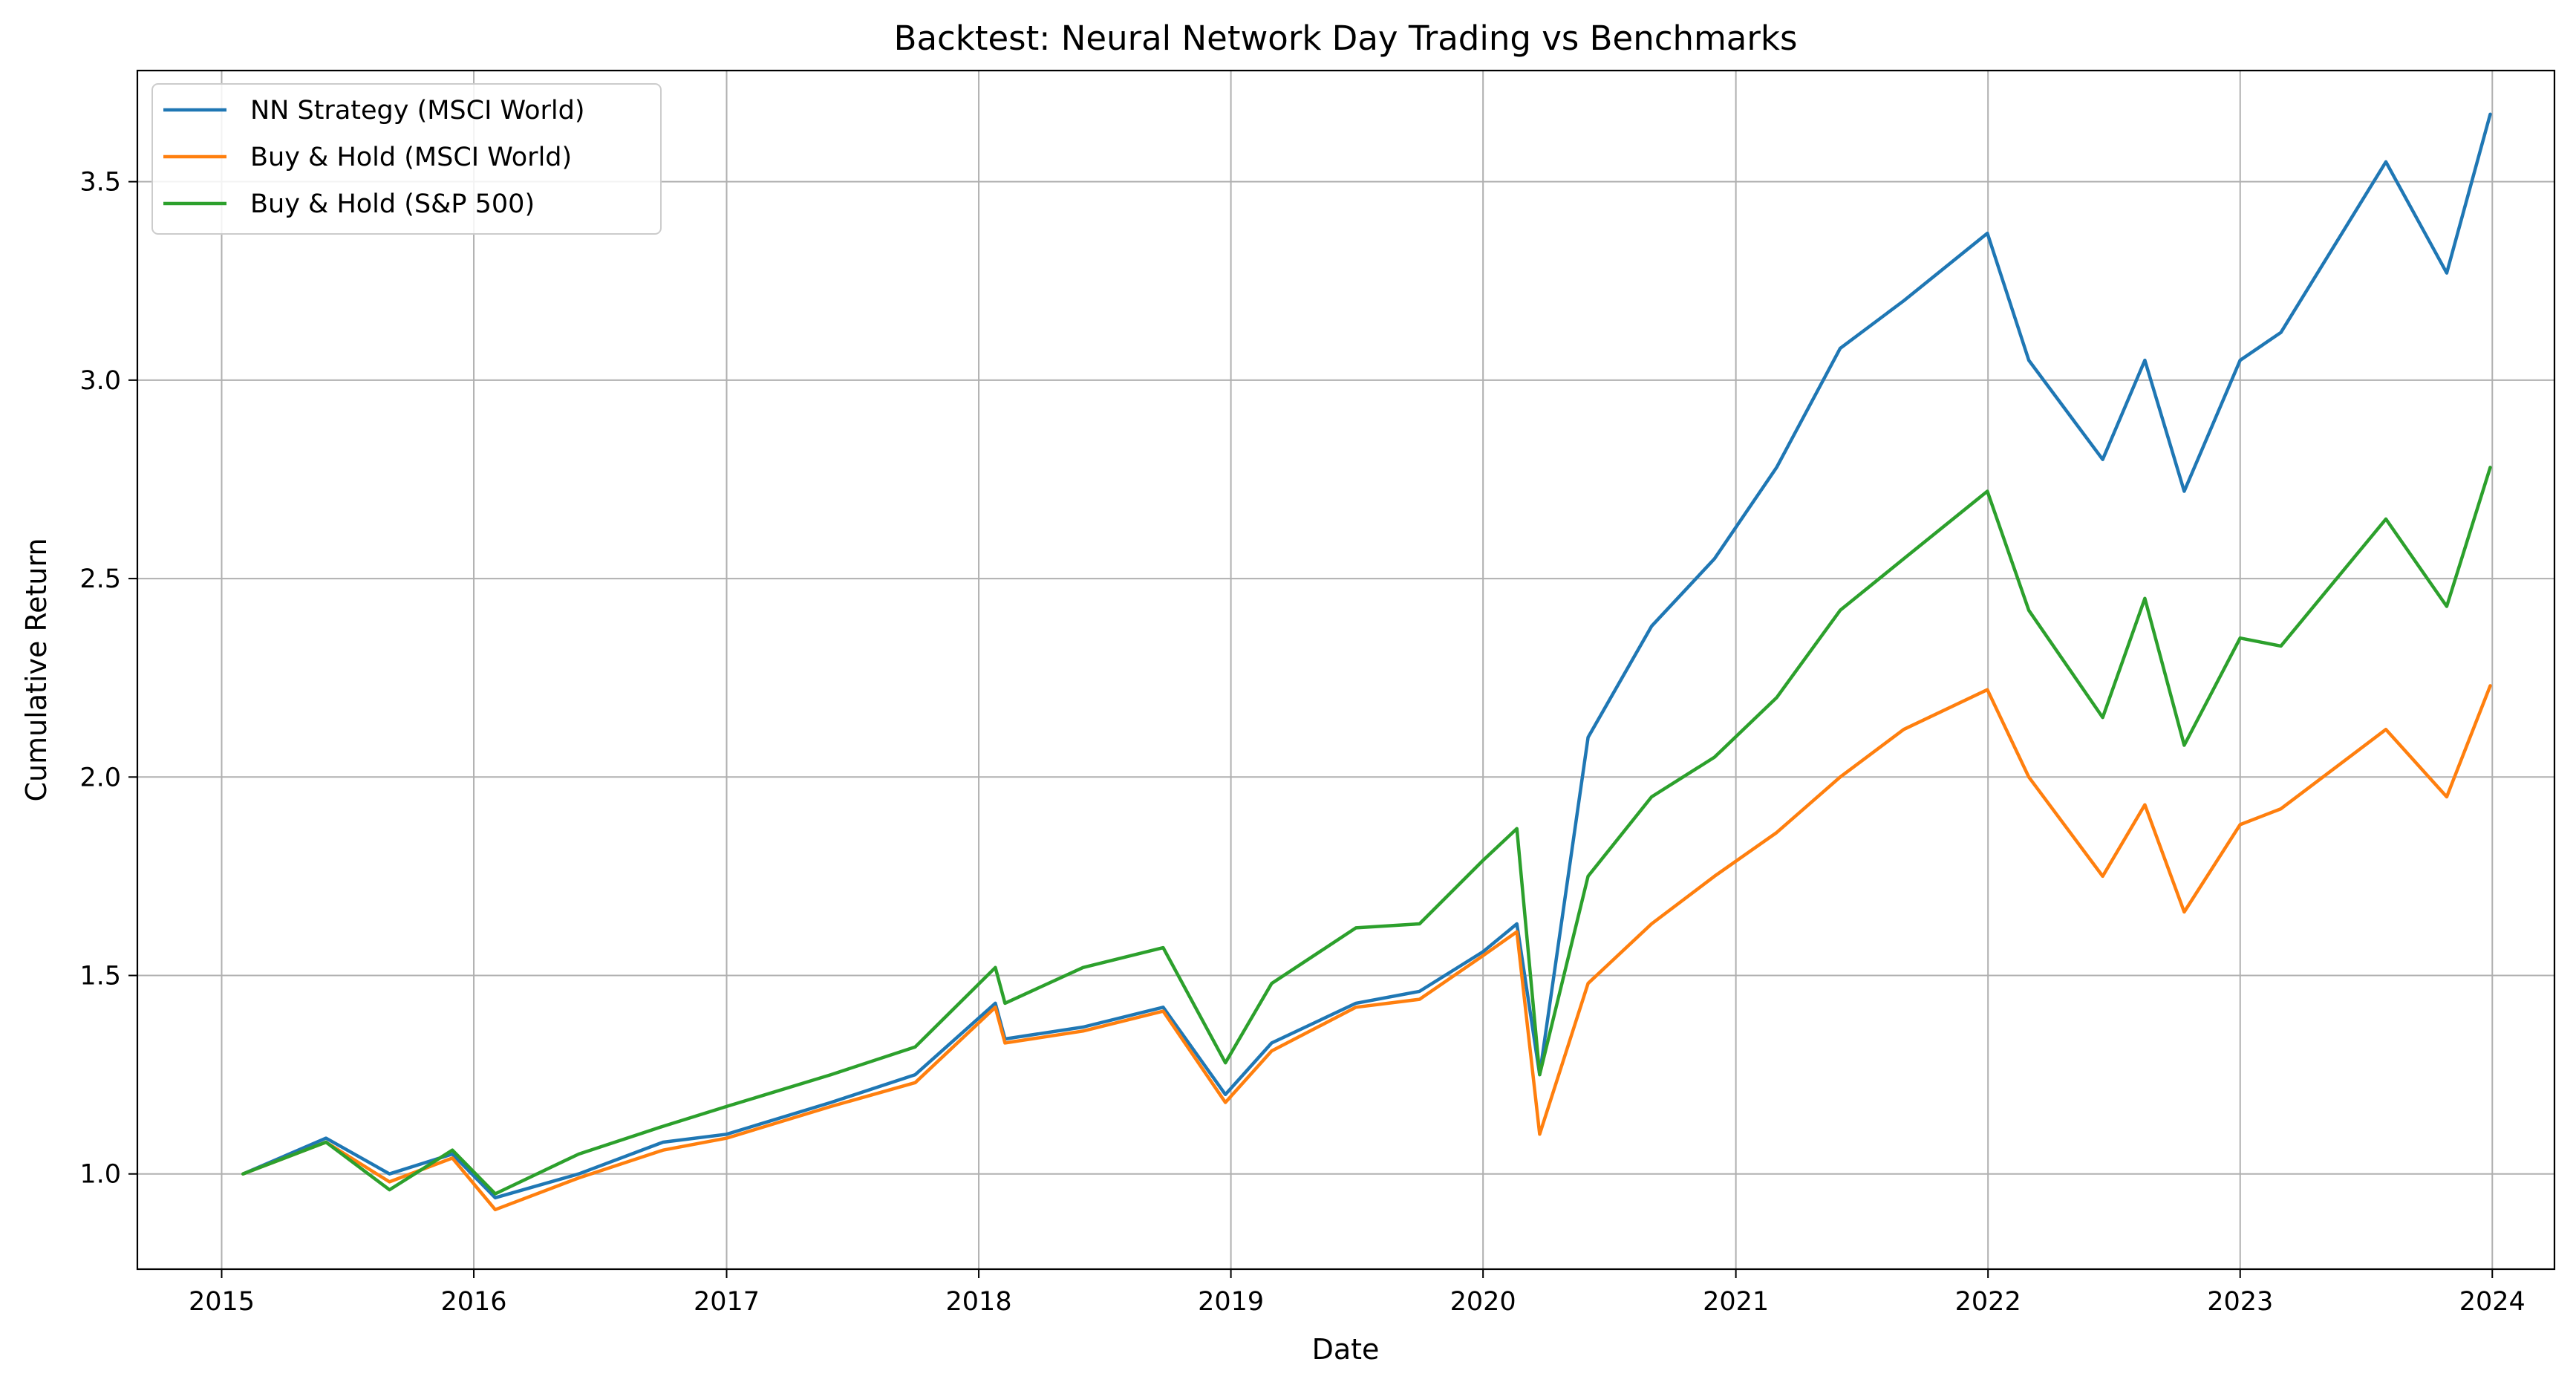  Describe the element at coordinates (392, 204) in the screenshot. I see `legend-label-2: Buy & Hold (S&P 500)` at that location.